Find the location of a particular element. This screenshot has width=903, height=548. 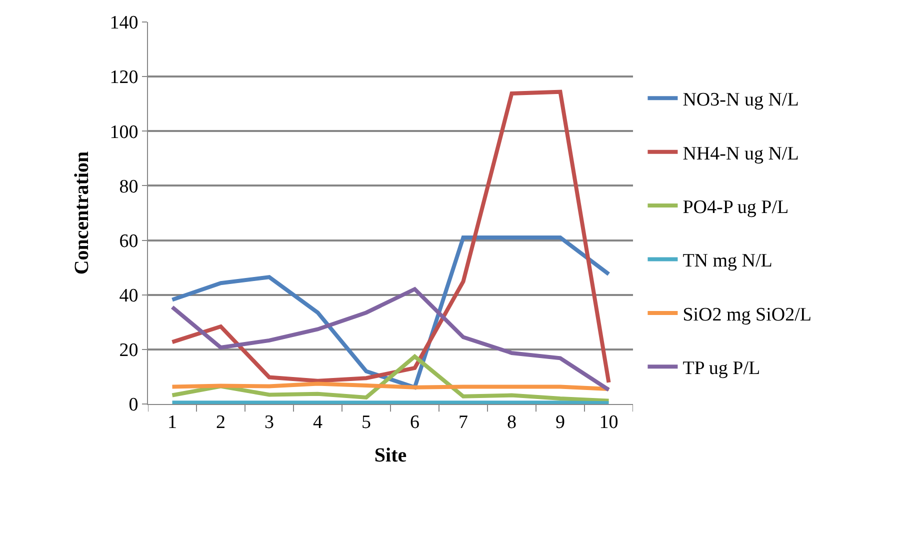

y-tick-label: 100 is located at coordinates (124, 132).